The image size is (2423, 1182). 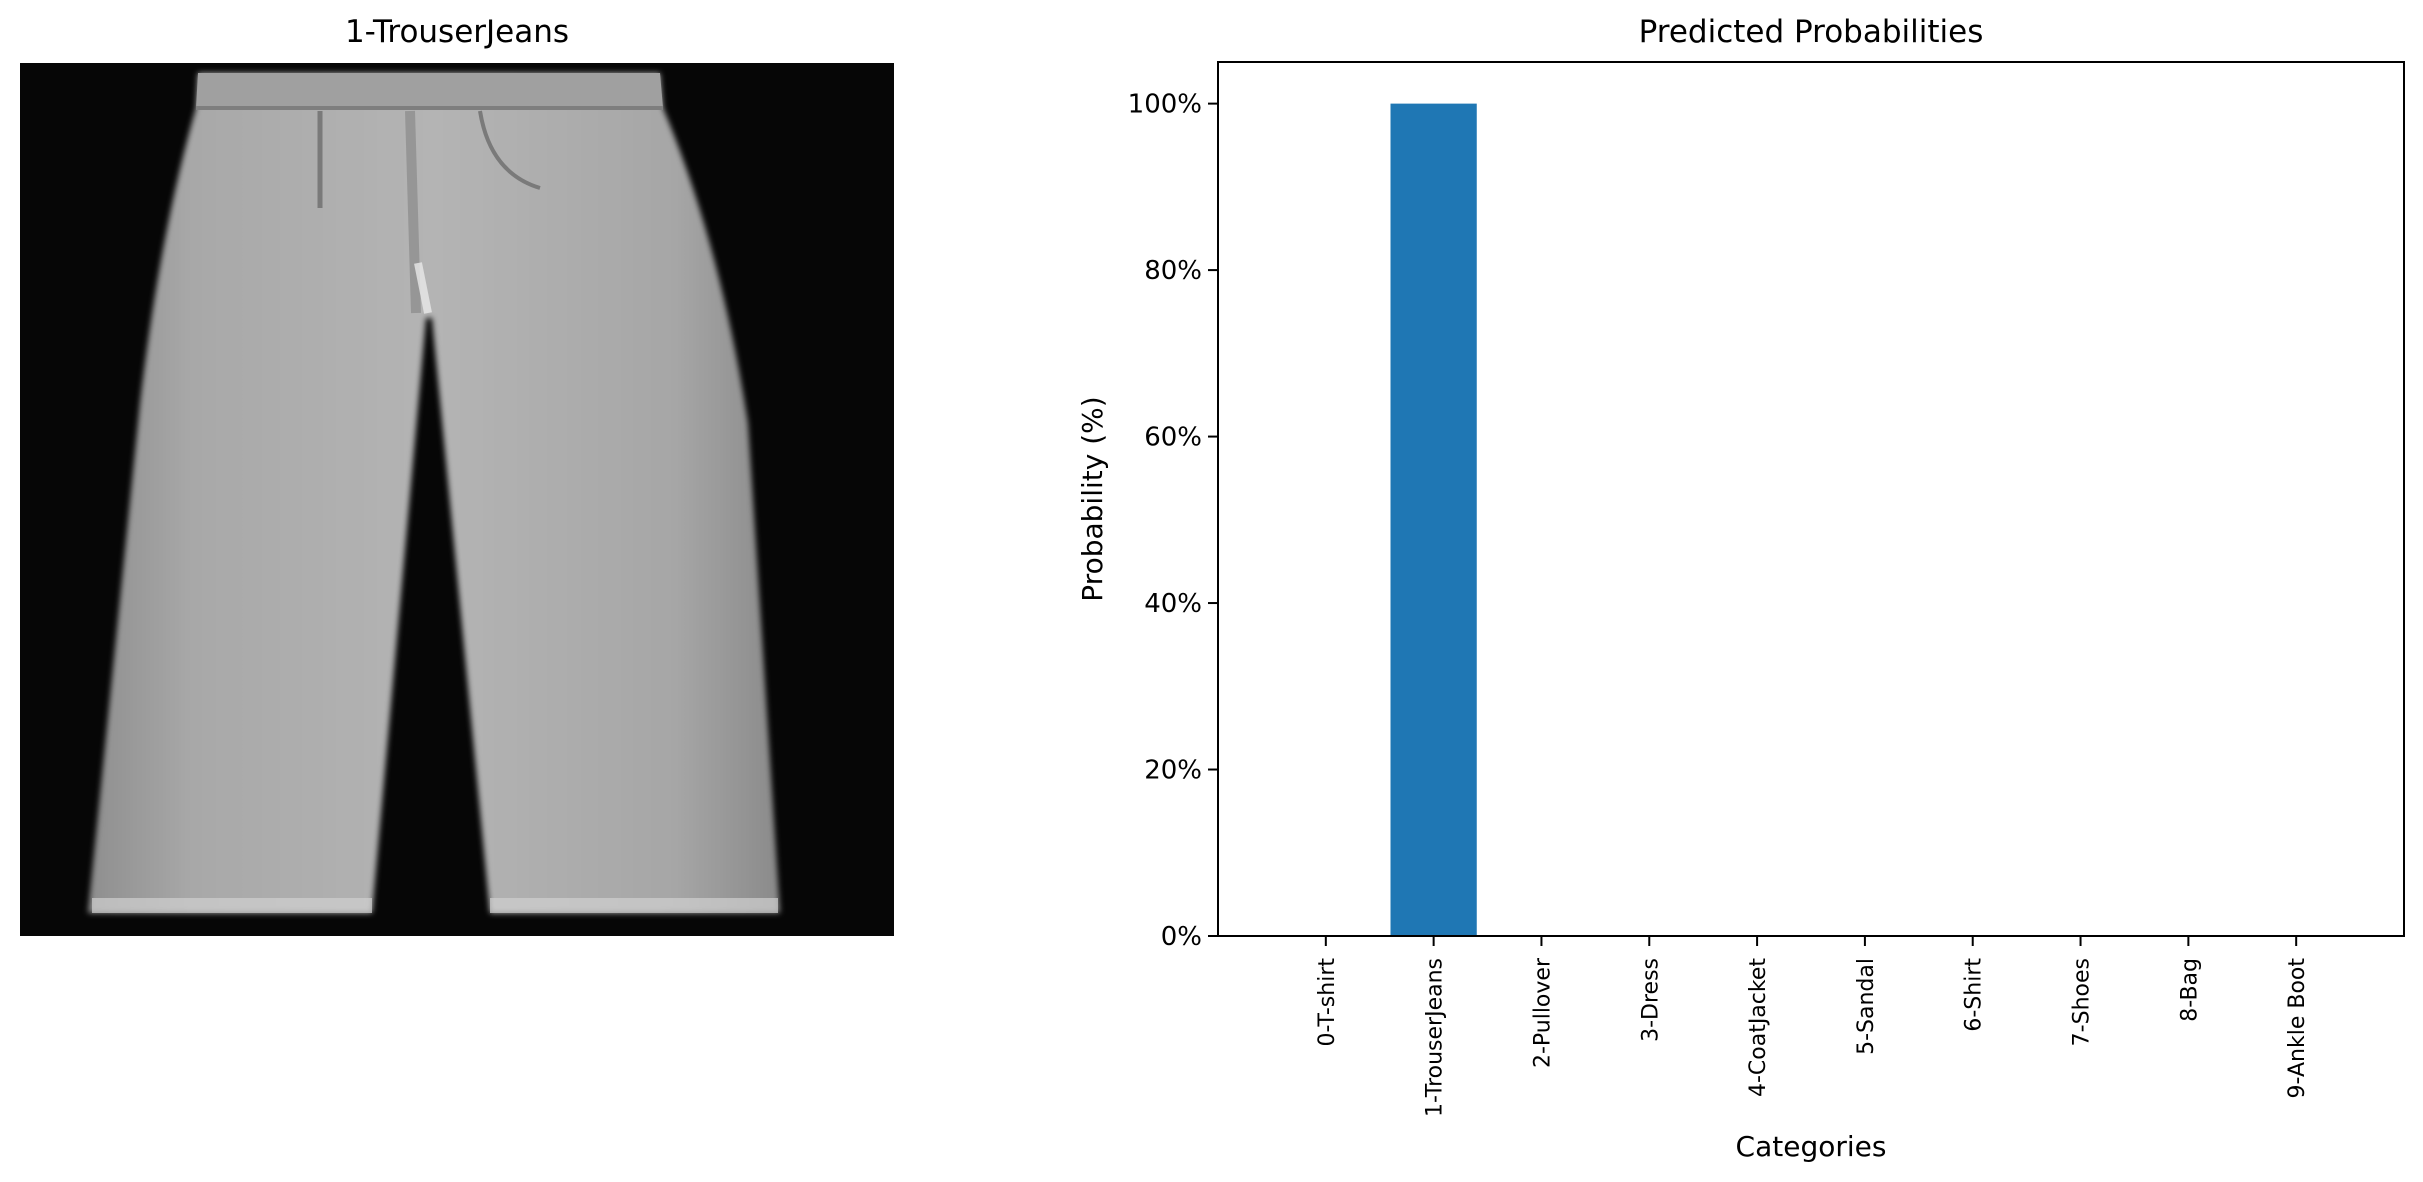 I want to click on y-tick-label: 80%, so click(x=1173, y=271).